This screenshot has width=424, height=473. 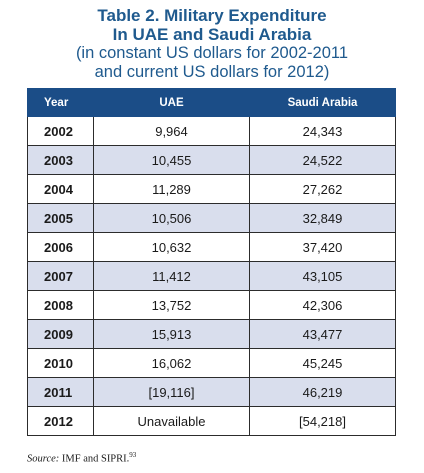 What do you see at coordinates (322, 305) in the screenshot?
I see `cell-saudi-arabia: 42,306` at bounding box center [322, 305].